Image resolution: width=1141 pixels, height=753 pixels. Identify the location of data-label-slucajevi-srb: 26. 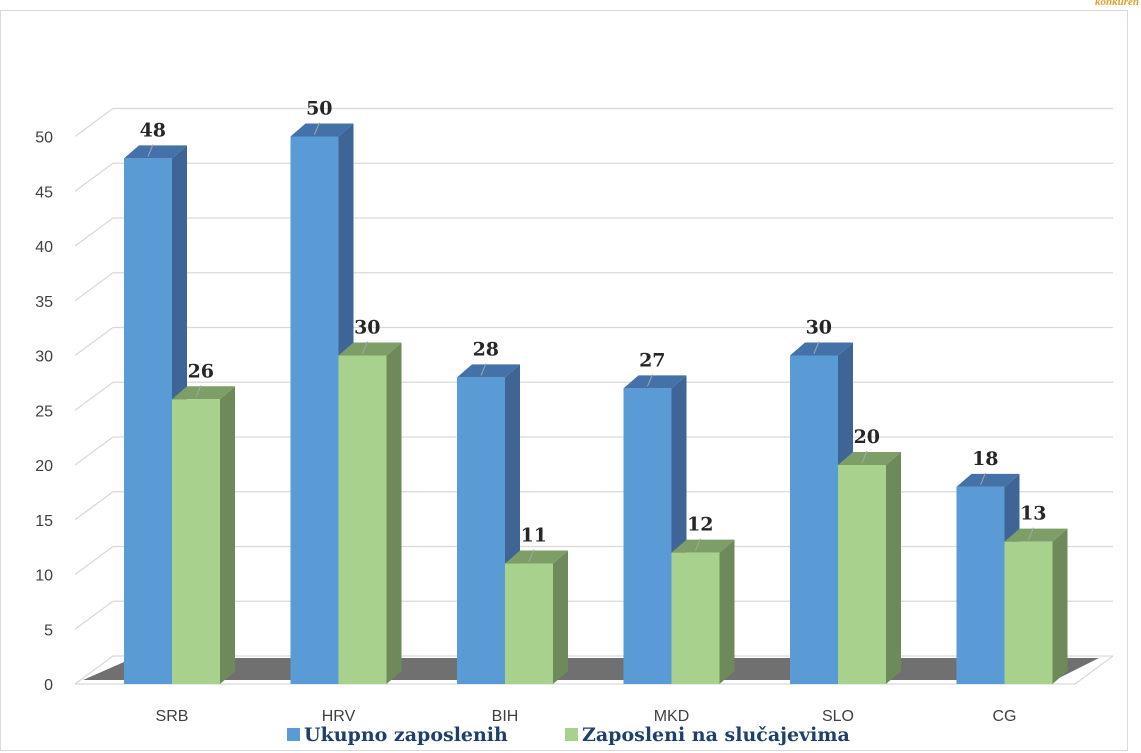
(201, 371).